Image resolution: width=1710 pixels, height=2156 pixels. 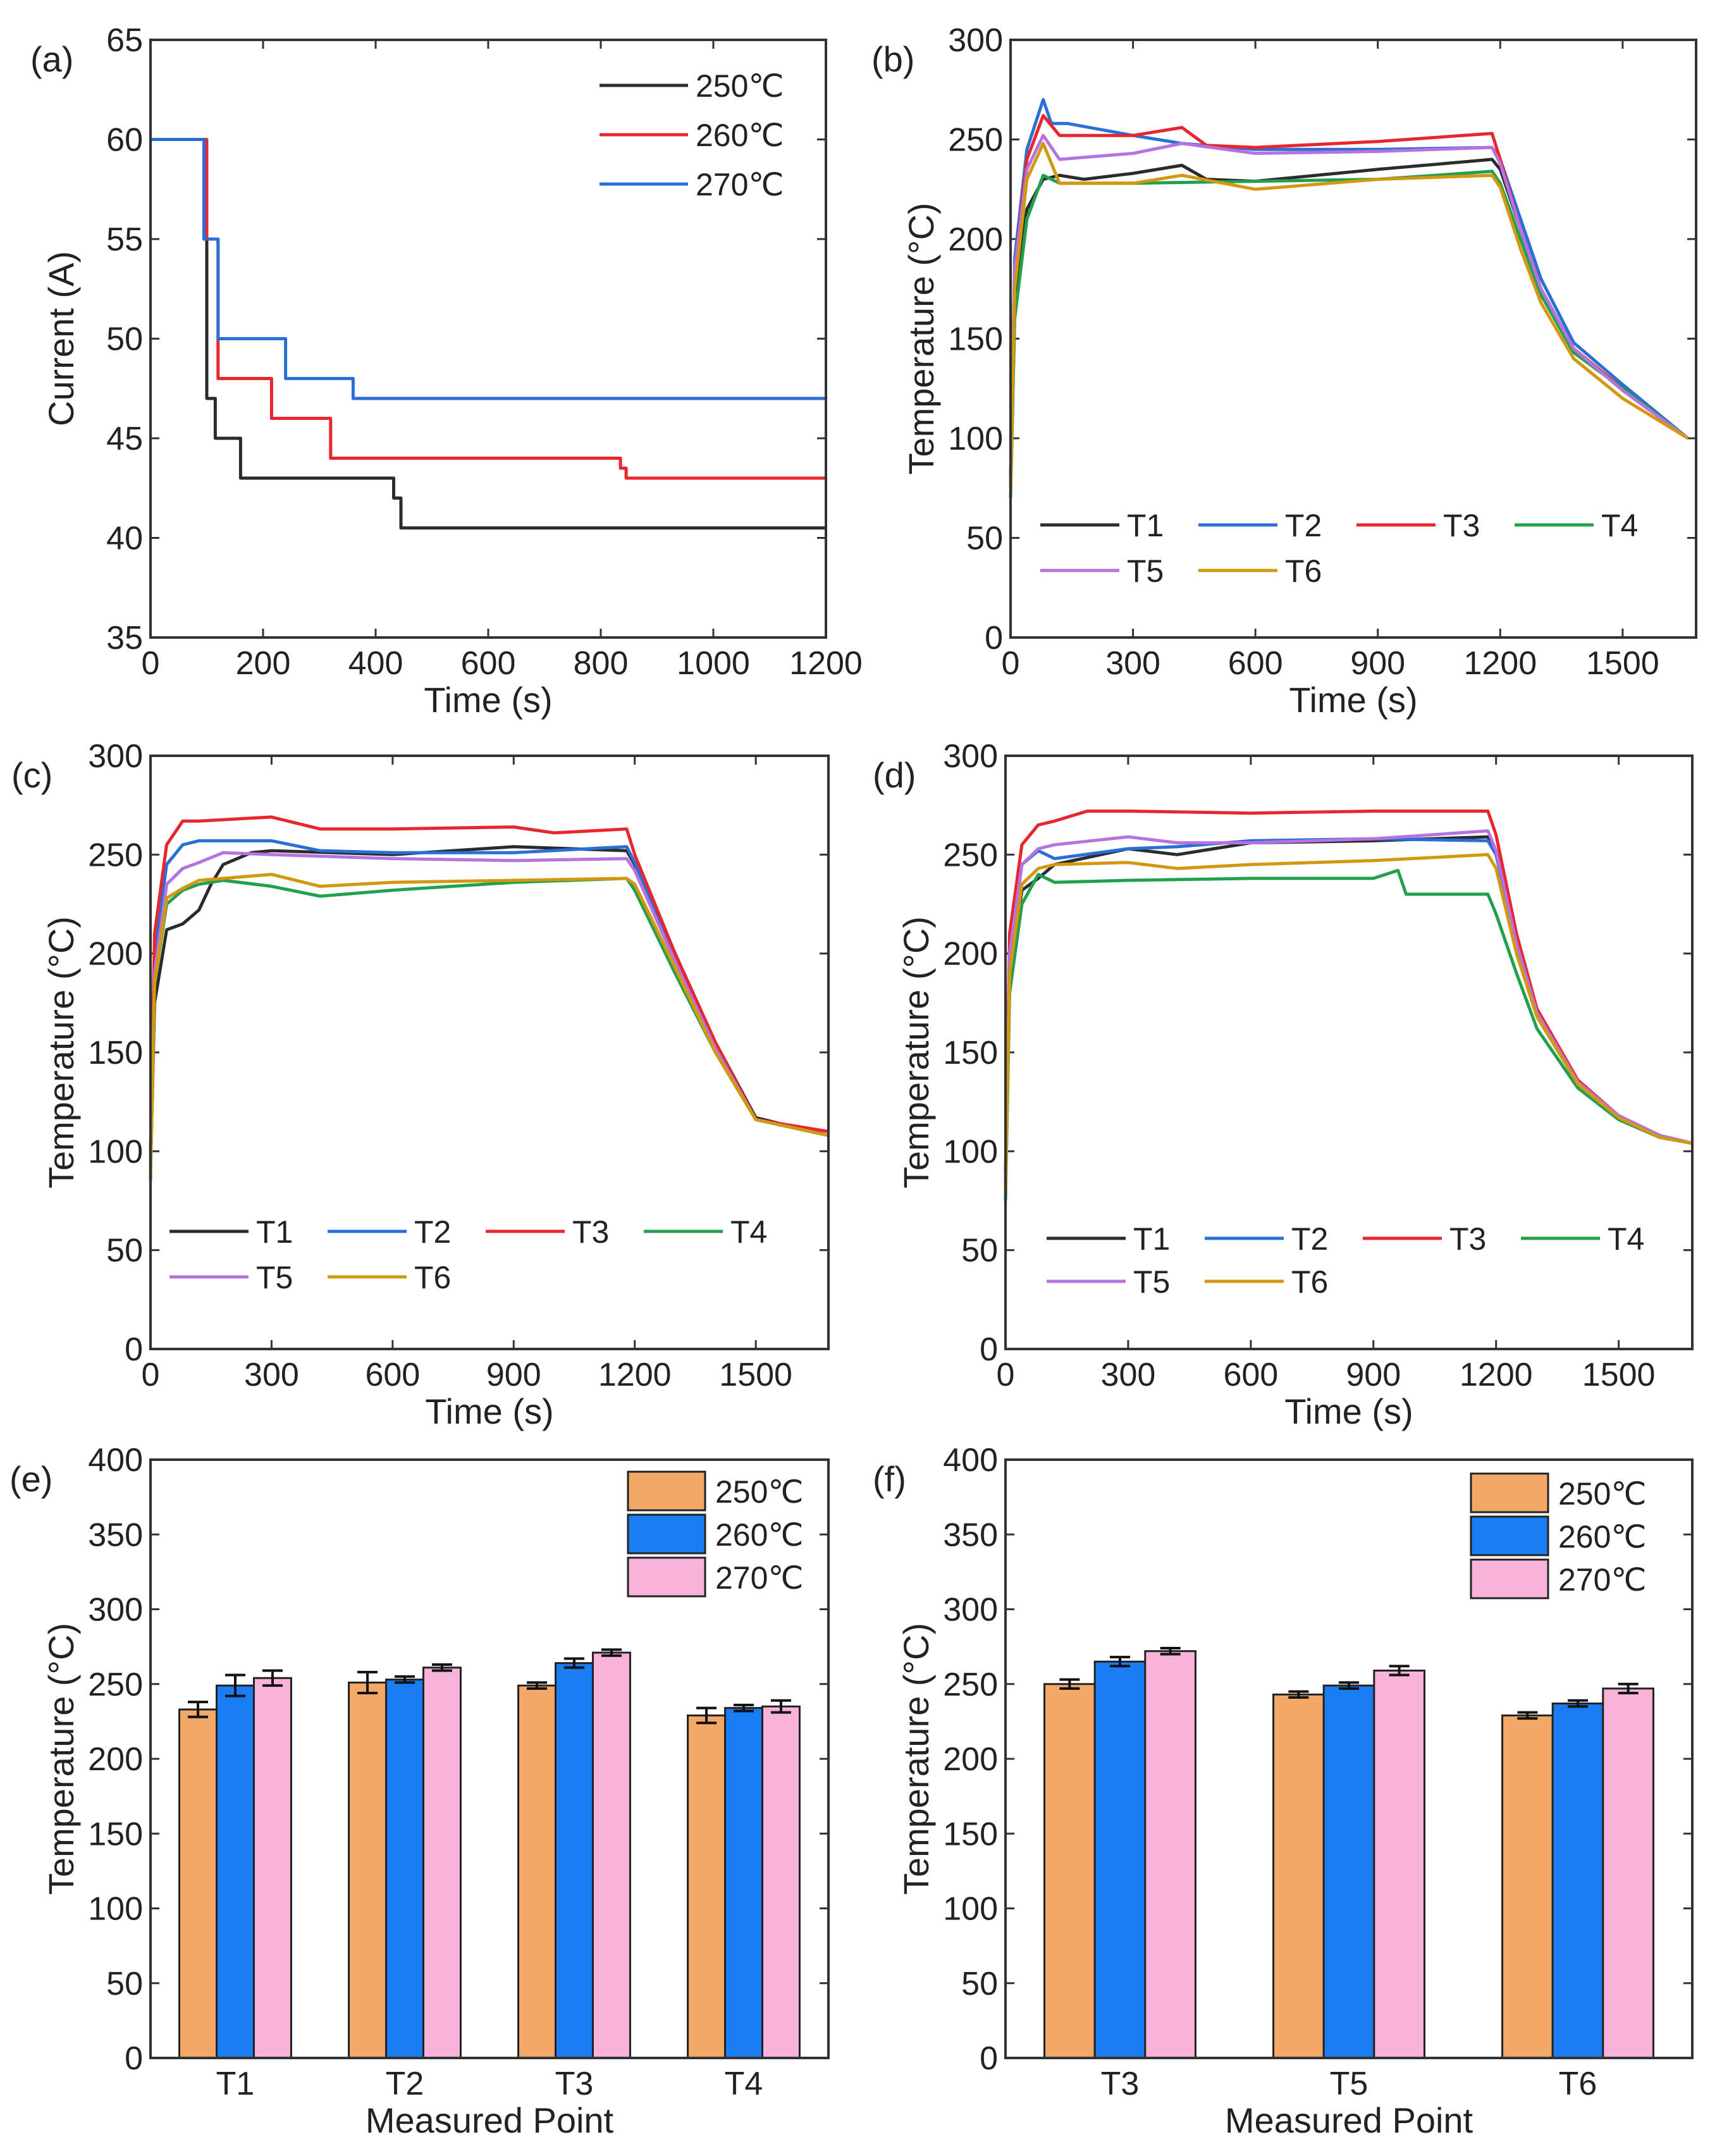 What do you see at coordinates (989, 1350) in the screenshot?
I see `y-tick-label: 0` at bounding box center [989, 1350].